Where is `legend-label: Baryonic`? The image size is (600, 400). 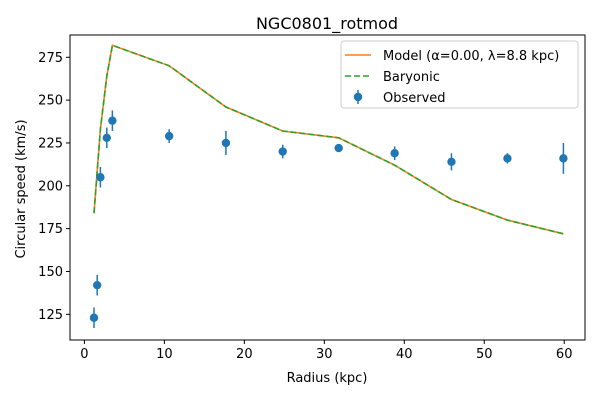
legend-label: Baryonic is located at coordinates (411, 77).